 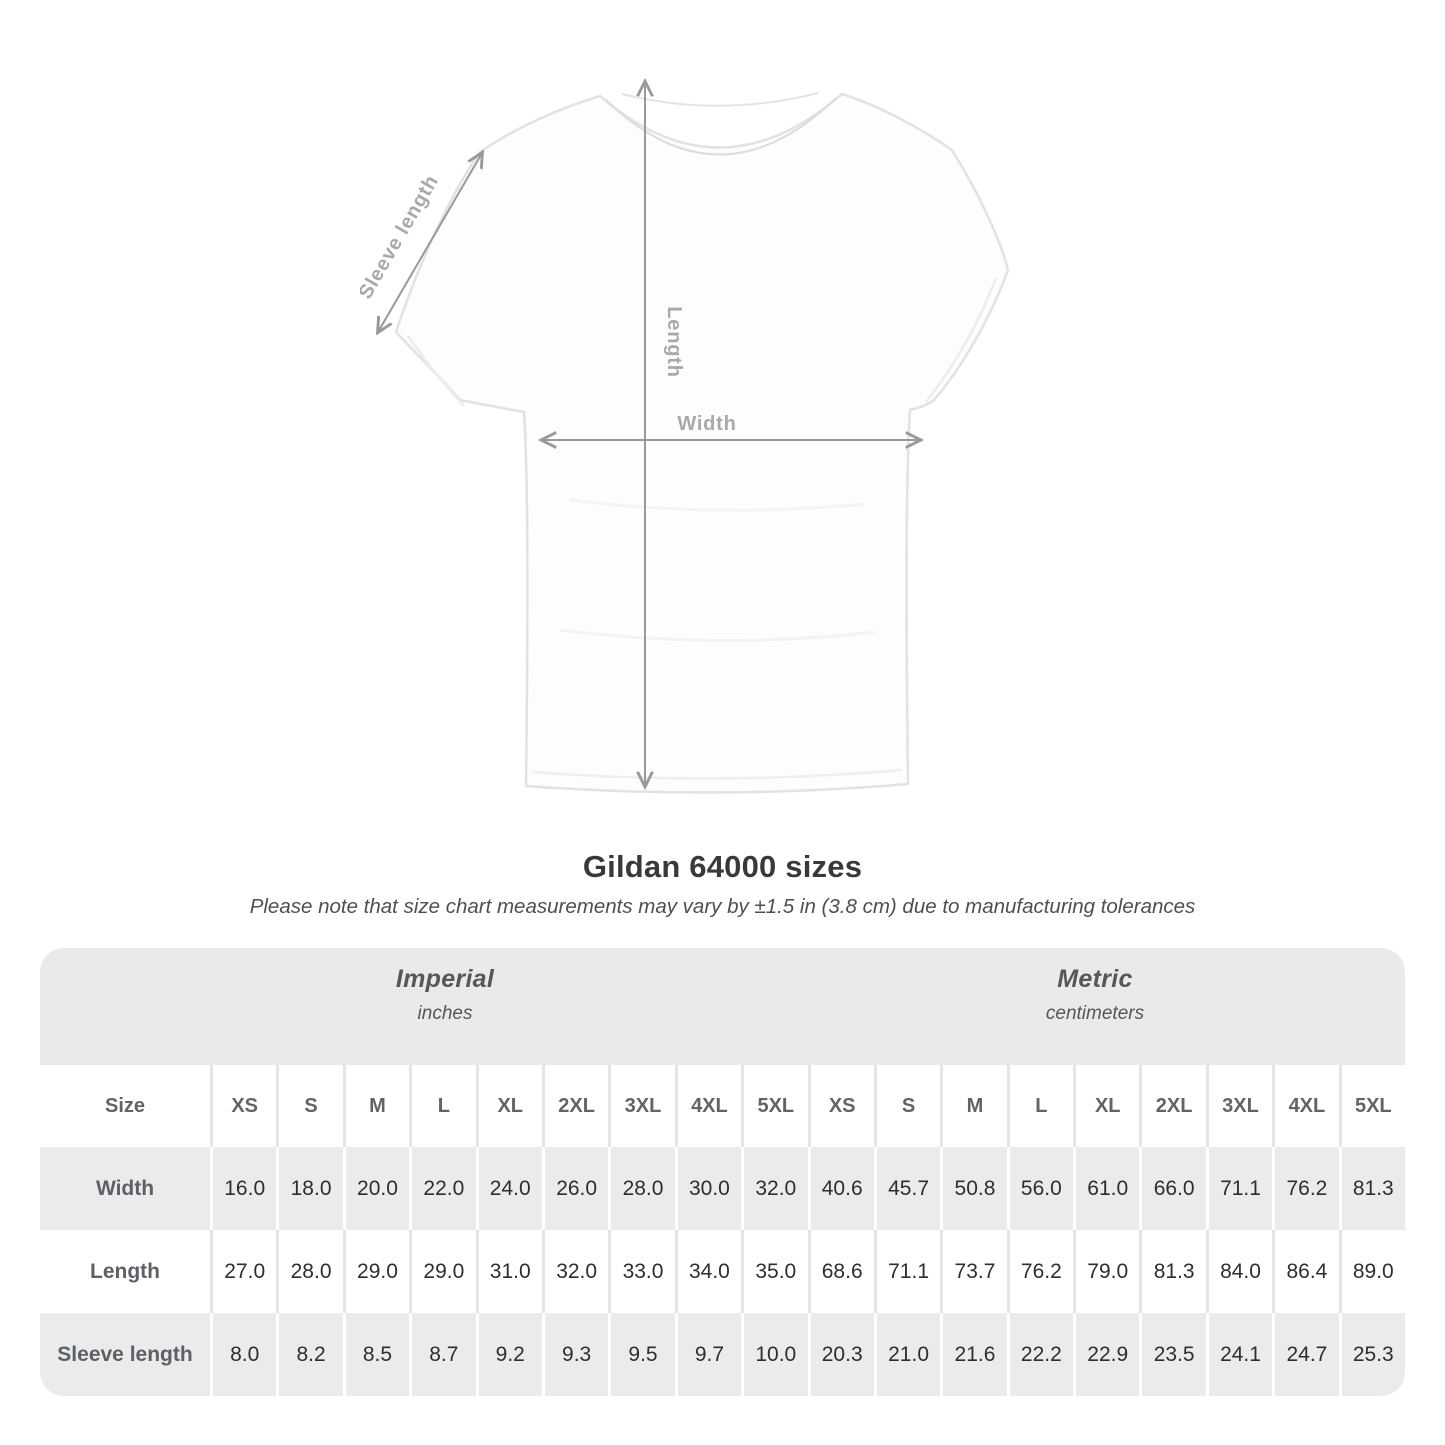 I want to click on row-label: Width, so click(x=125, y=1188).